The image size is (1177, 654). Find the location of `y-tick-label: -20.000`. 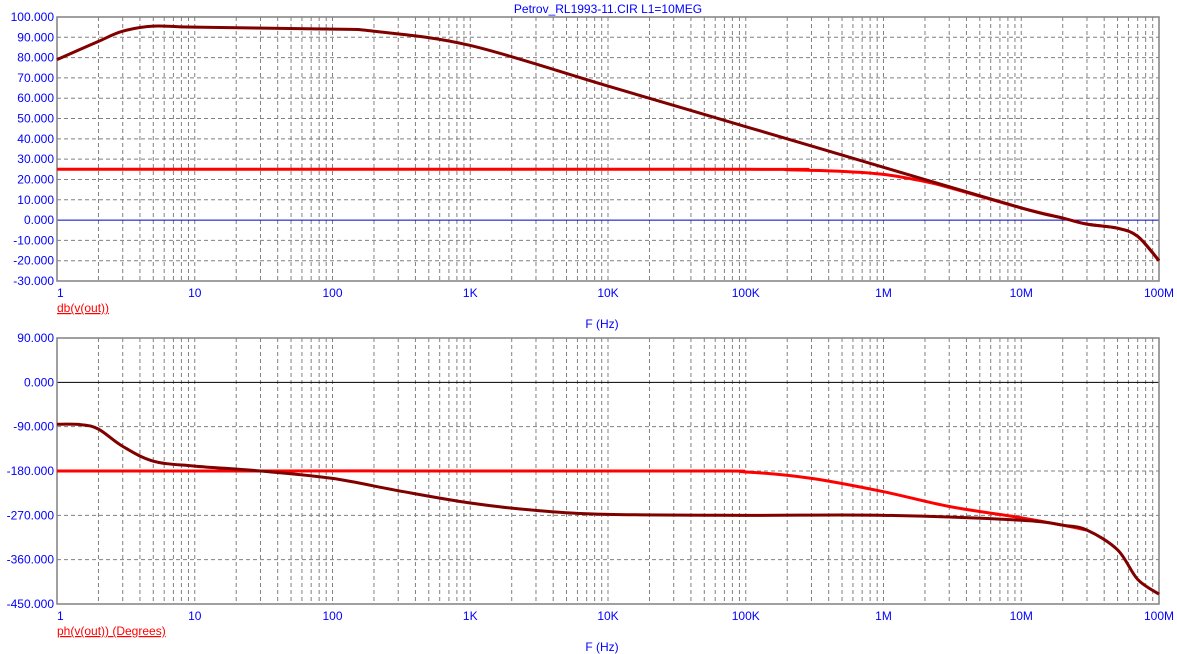

y-tick-label: -20.000 is located at coordinates (33, 261).